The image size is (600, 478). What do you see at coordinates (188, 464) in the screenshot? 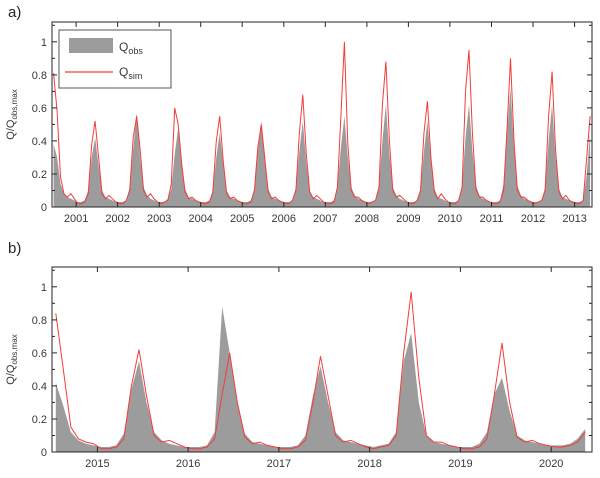
I see `x-tick-label: 2016` at bounding box center [188, 464].